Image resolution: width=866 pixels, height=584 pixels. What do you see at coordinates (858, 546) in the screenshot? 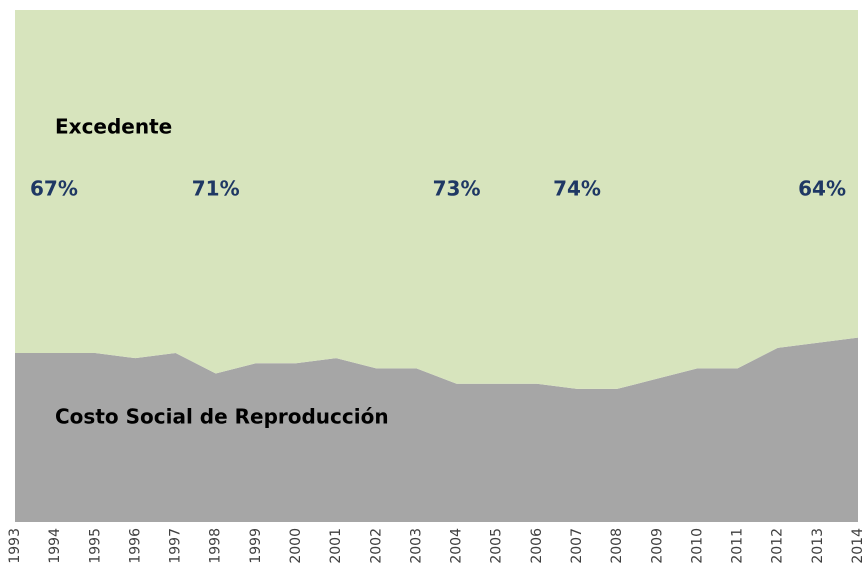
I see `x-tick-label: 2014` at bounding box center [858, 546].